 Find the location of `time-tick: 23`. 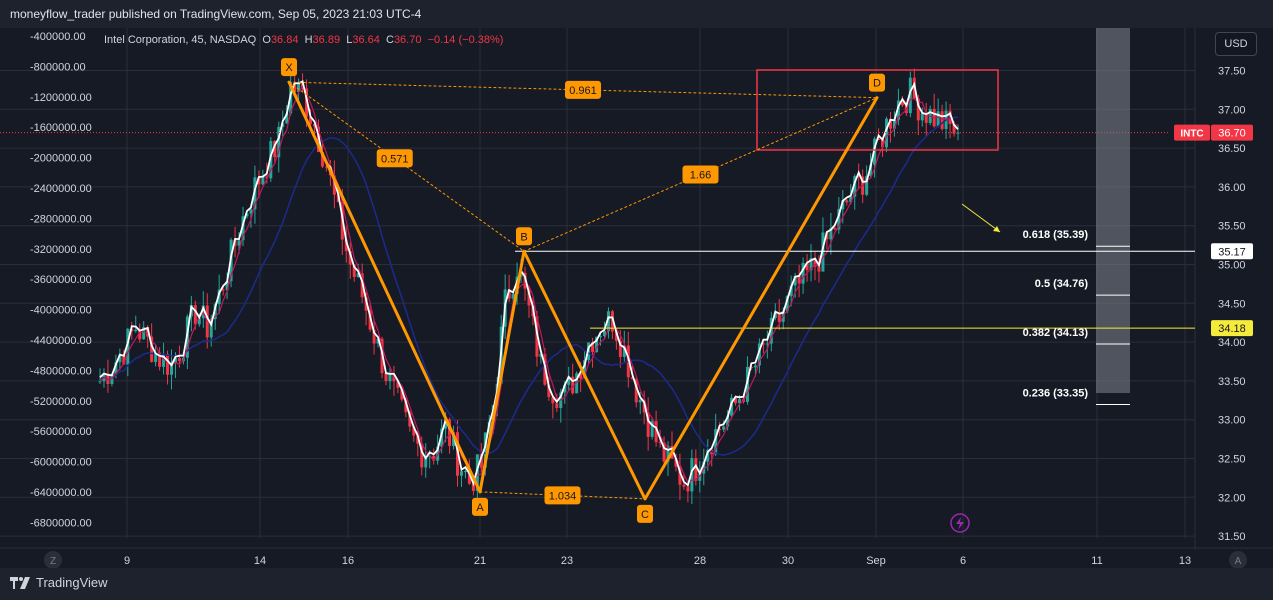

time-tick: 23 is located at coordinates (567, 561).